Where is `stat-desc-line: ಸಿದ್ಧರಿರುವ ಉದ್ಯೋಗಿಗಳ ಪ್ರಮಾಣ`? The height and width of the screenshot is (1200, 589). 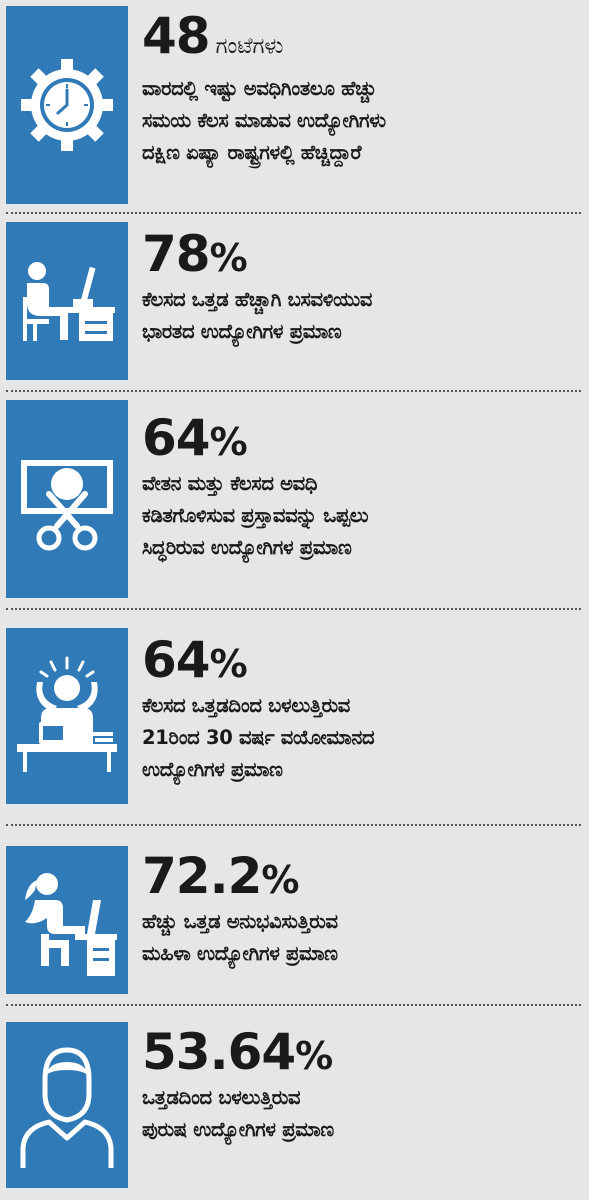 stat-desc-line: ಸಿದ್ಧರಿರುವ ಉದ್ಯೋಗಿಗಳ ಪ್ರಮಾಣ is located at coordinates (247, 547).